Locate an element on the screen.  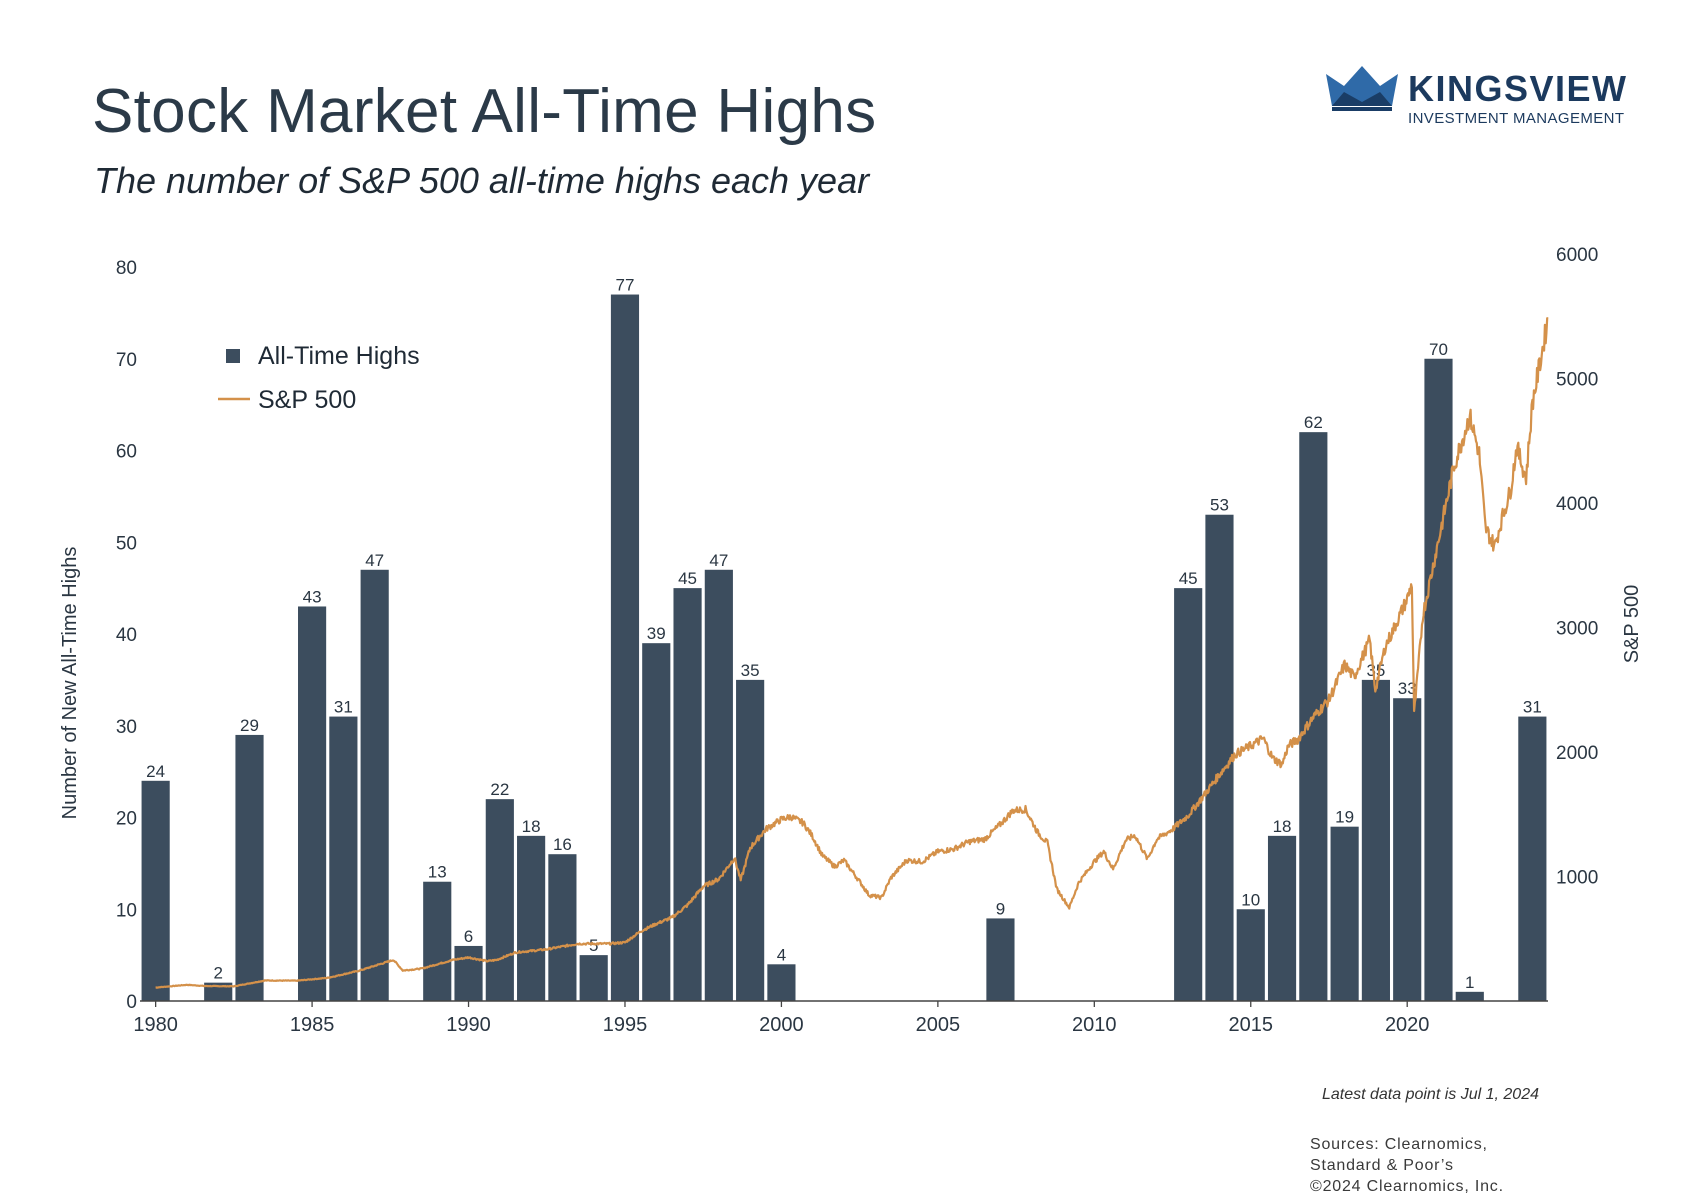
y2-tick-label: 2000 is located at coordinates (1577, 753).